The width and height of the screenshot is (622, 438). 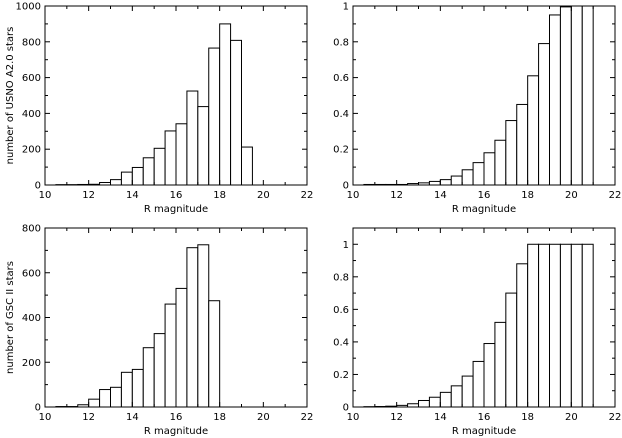 What do you see at coordinates (31, 363) in the screenshot?
I see `y-tick-label: 200` at bounding box center [31, 363].